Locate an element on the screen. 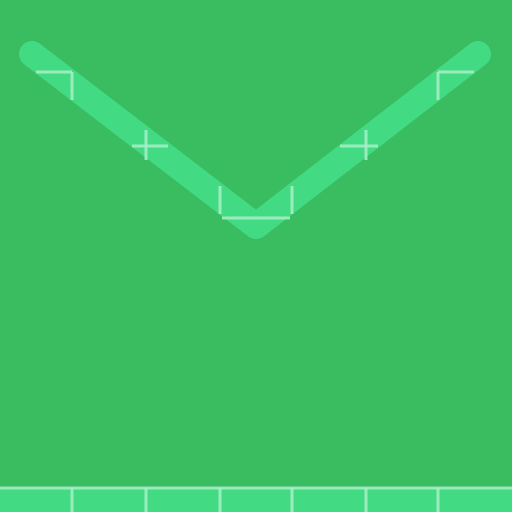 Image resolution: width=512 pixels, height=512 pixels. envelope-bottom-band is located at coordinates (256, 500).